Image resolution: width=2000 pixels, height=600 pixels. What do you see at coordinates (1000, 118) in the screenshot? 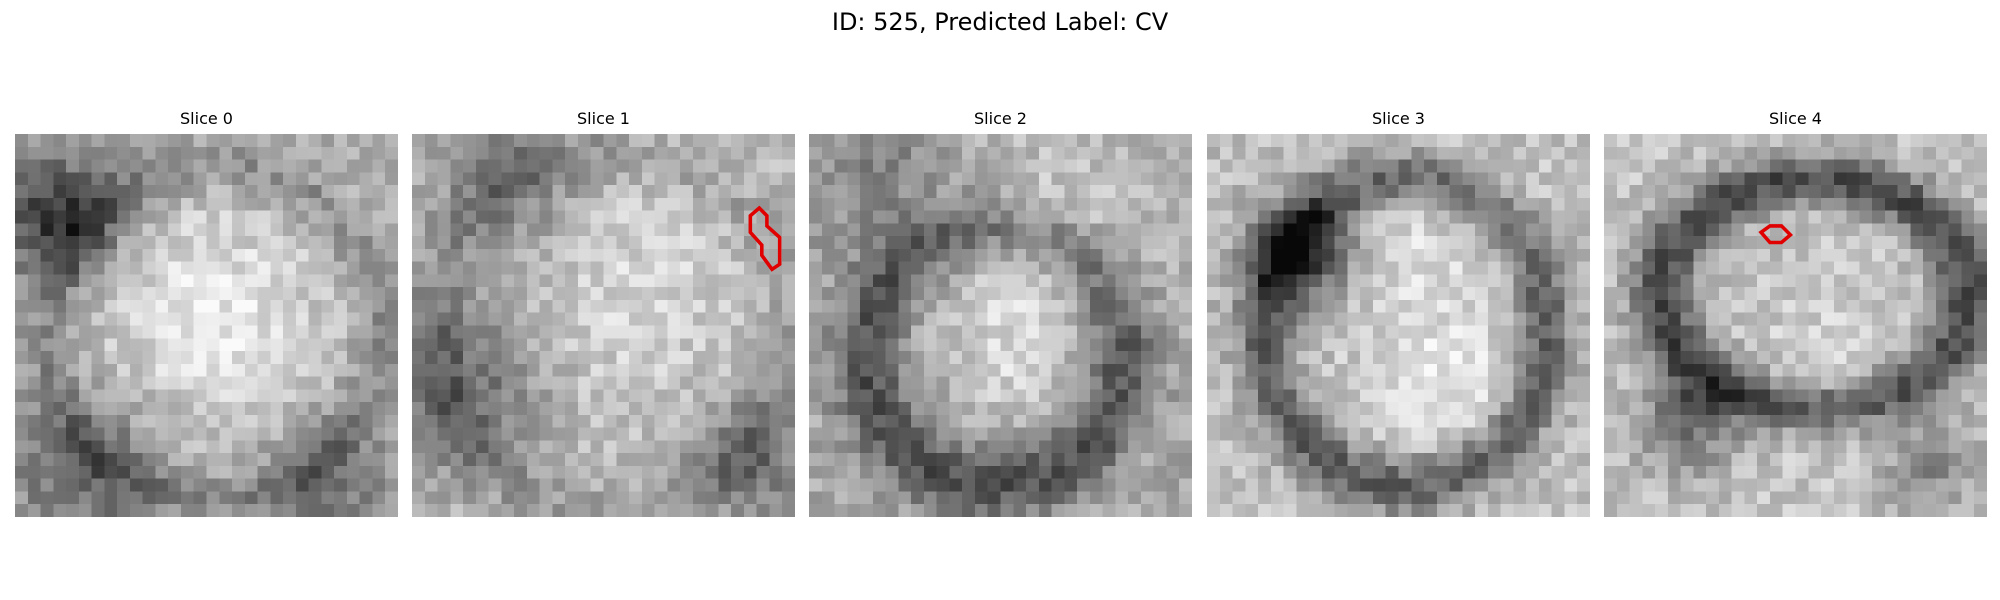
I see `slice-title: Slice 2` at bounding box center [1000, 118].